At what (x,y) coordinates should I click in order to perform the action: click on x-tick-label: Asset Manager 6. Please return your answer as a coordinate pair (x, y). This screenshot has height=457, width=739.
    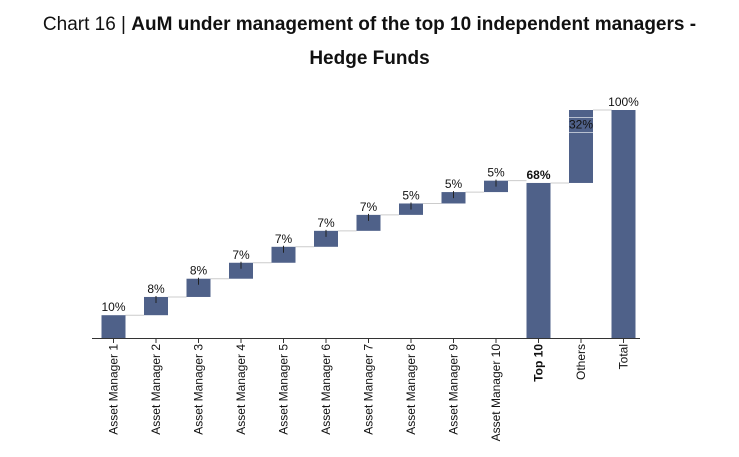
    Looking at the image, I should click on (326, 389).